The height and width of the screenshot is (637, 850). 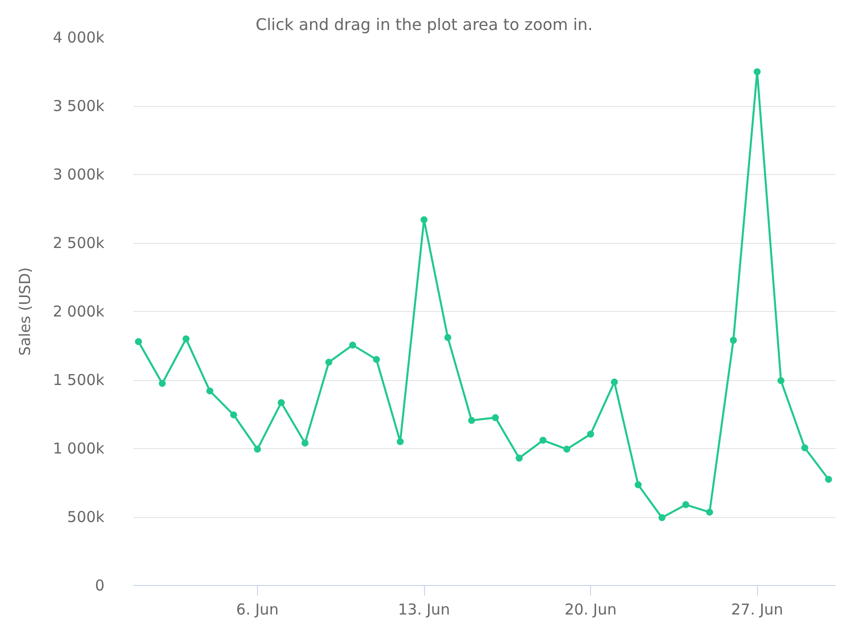 I want to click on y-tick-label: 3 000k, so click(x=78, y=175).